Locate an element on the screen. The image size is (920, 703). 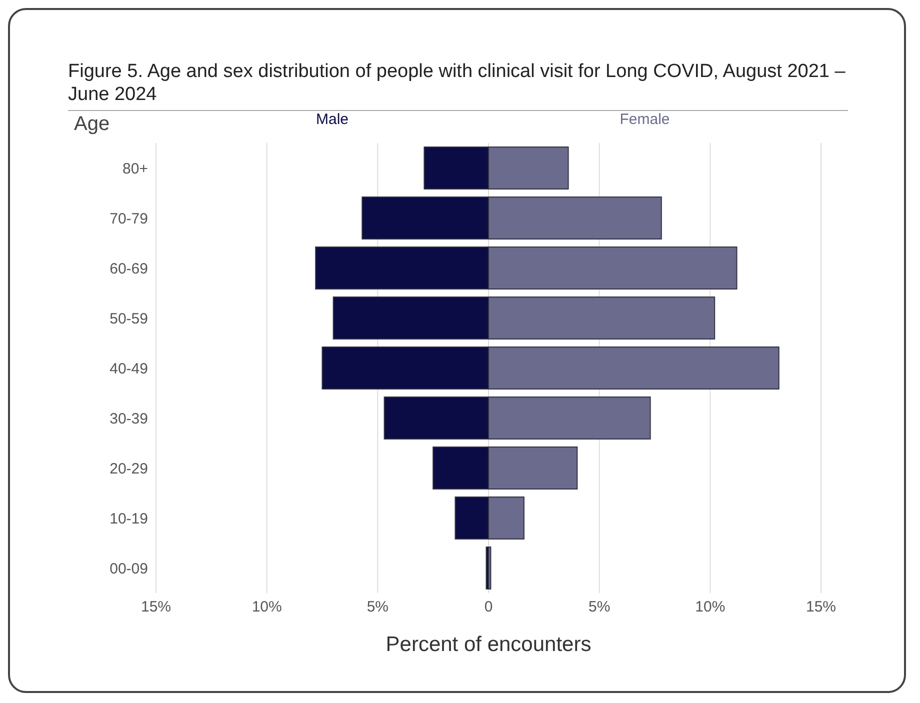
x-tick-label: 0 is located at coordinates (488, 607).